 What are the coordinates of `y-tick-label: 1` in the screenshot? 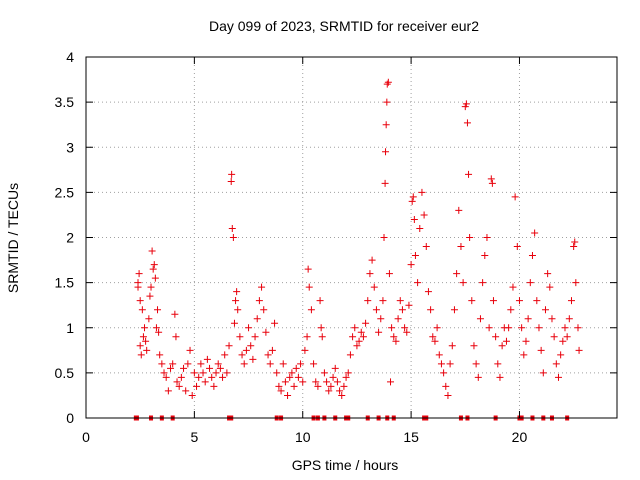 It's located at (70, 328).